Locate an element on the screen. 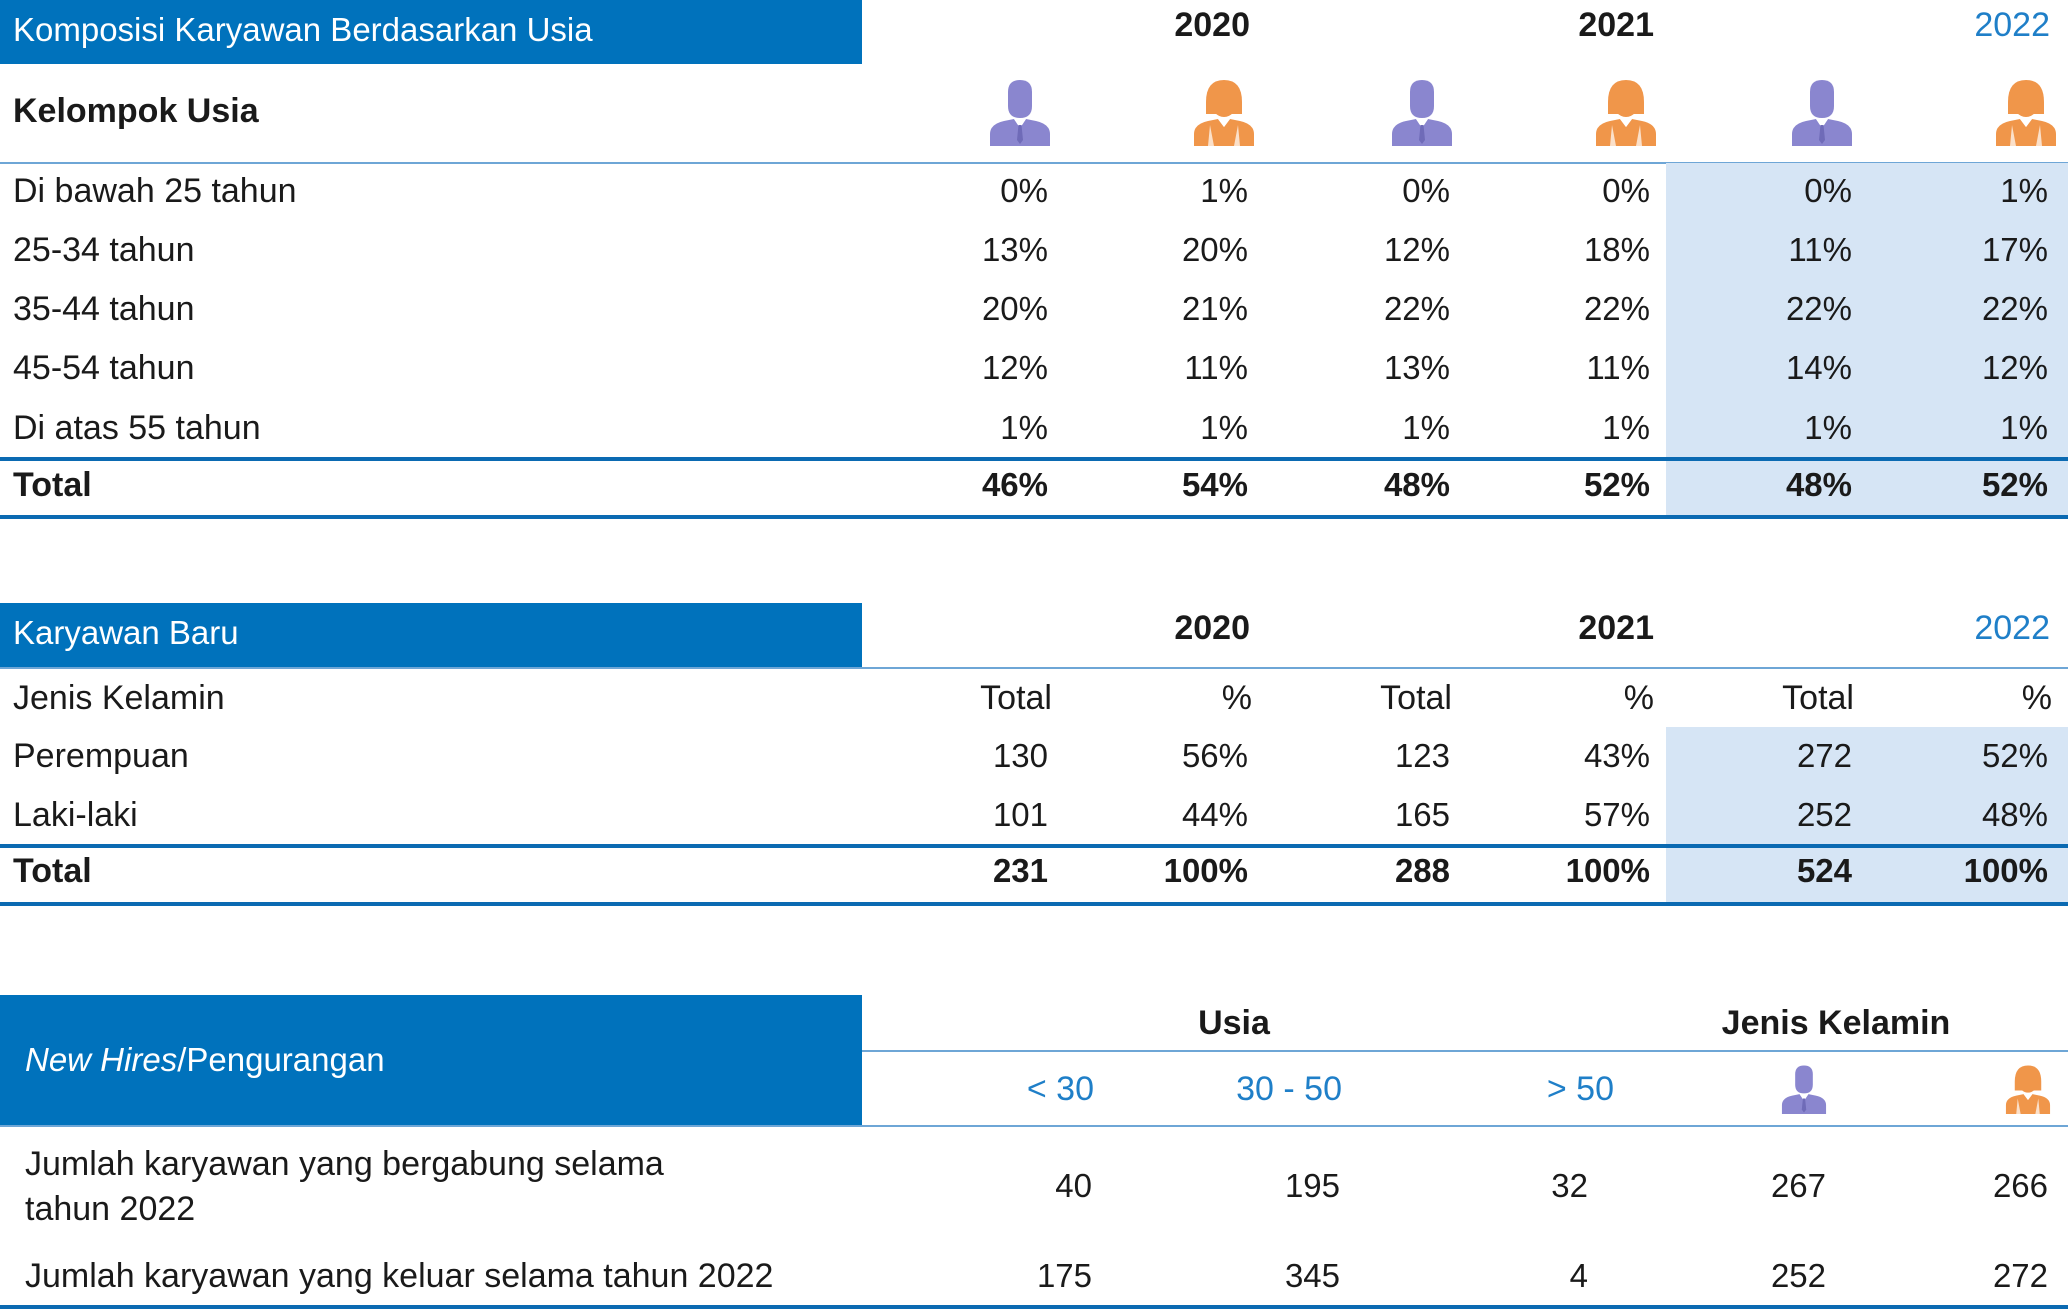 This screenshot has height=1309, width=2068. hires-cell: 252 is located at coordinates (1798, 1275).